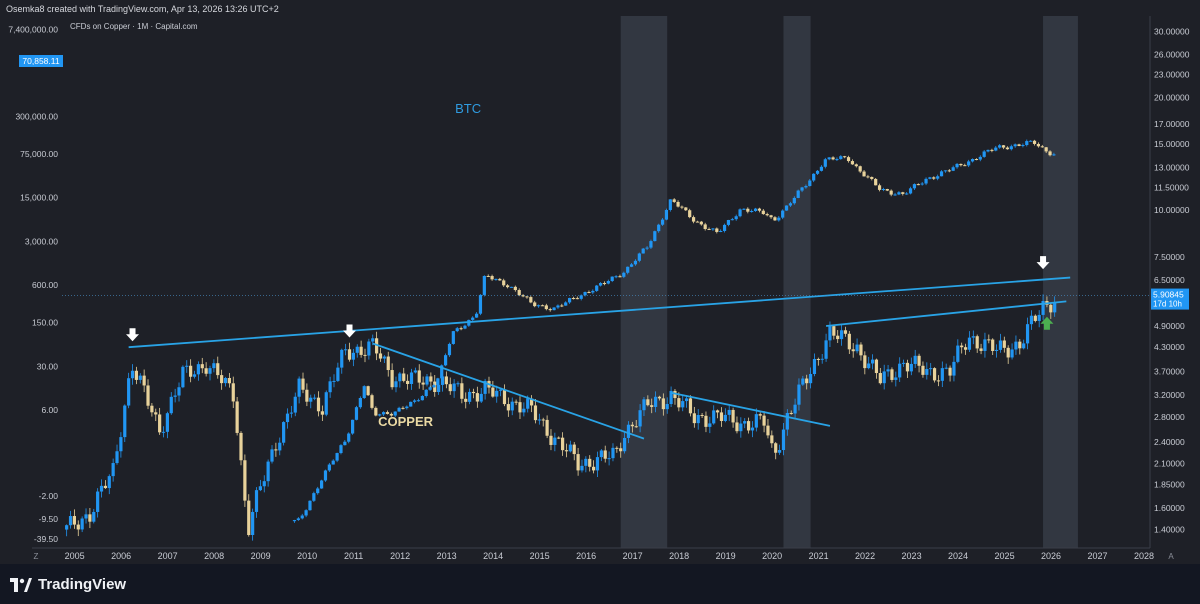  What do you see at coordinates (1170, 299) in the screenshot?
I see `copper-last-price-bg` at bounding box center [1170, 299].